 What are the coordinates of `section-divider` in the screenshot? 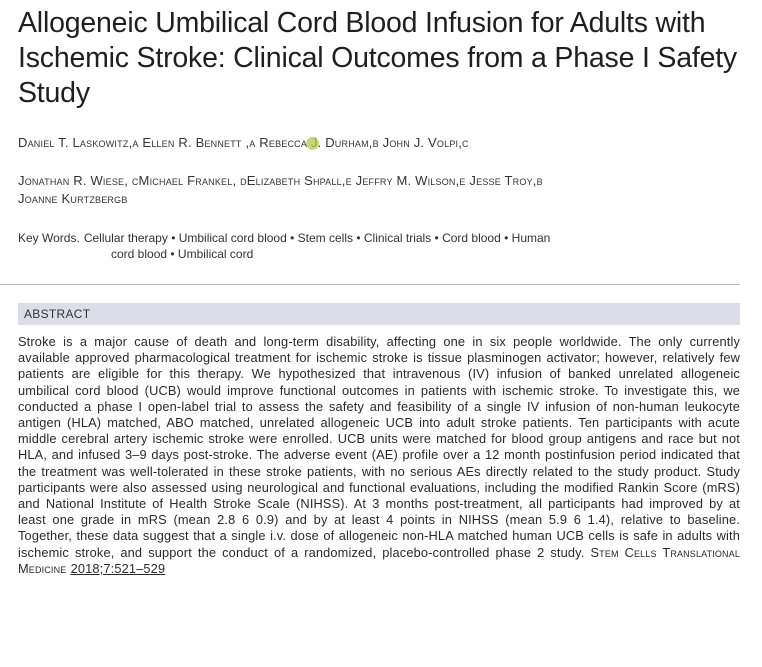 It's located at (370, 284).